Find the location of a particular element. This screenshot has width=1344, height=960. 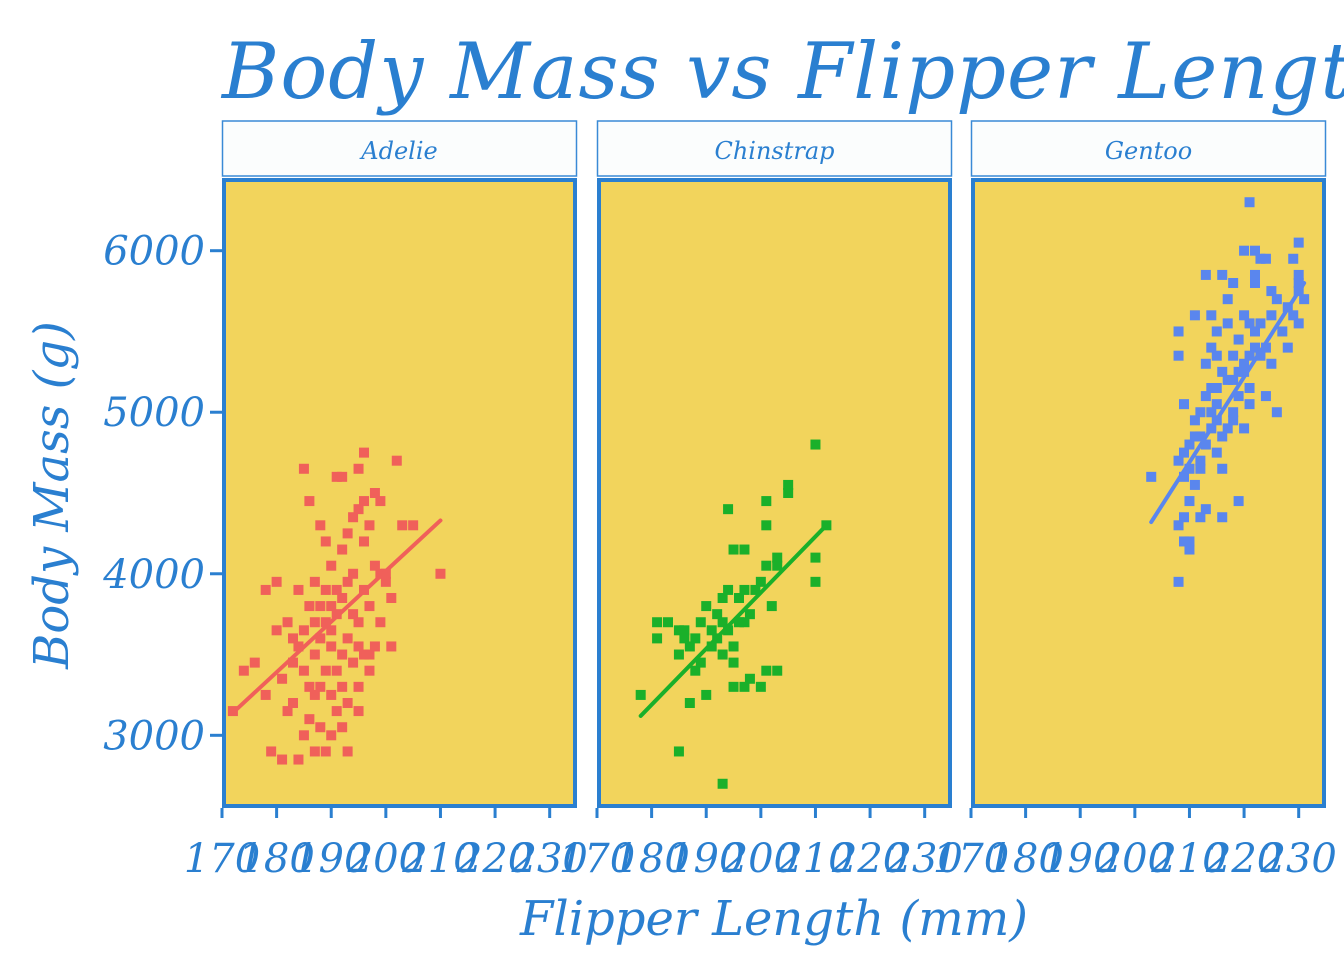

x-tick-label: 170 is located at coordinates (222, 859).